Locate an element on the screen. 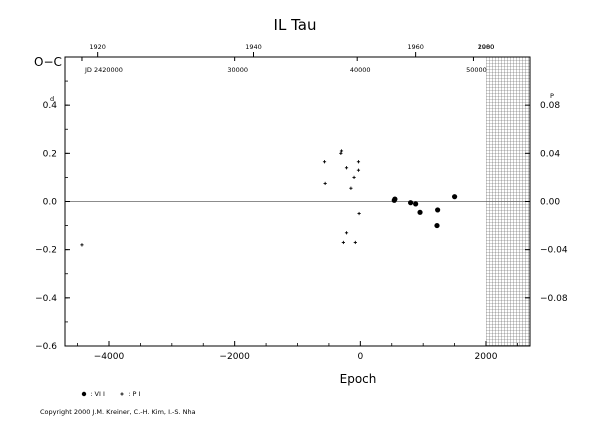  x-axis-title: Epoch is located at coordinates (358, 379).